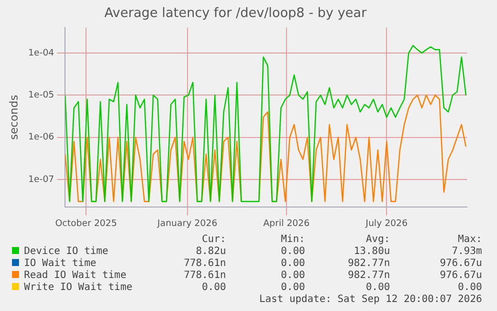  Describe the element at coordinates (210, 252) in the screenshot. I see `text: 8.82u` at that location.